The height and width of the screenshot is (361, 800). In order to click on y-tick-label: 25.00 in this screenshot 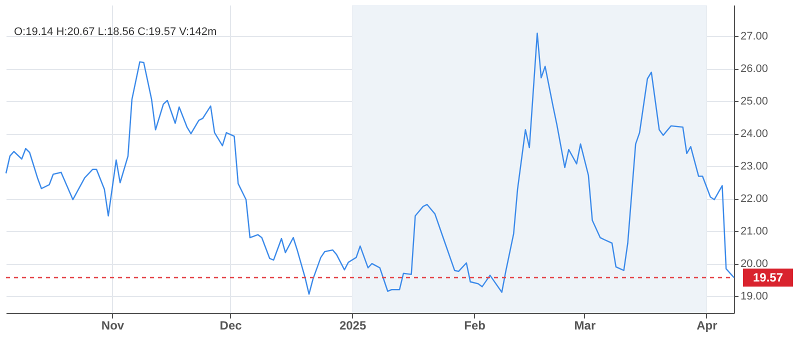, I will do `click(754, 102)`.